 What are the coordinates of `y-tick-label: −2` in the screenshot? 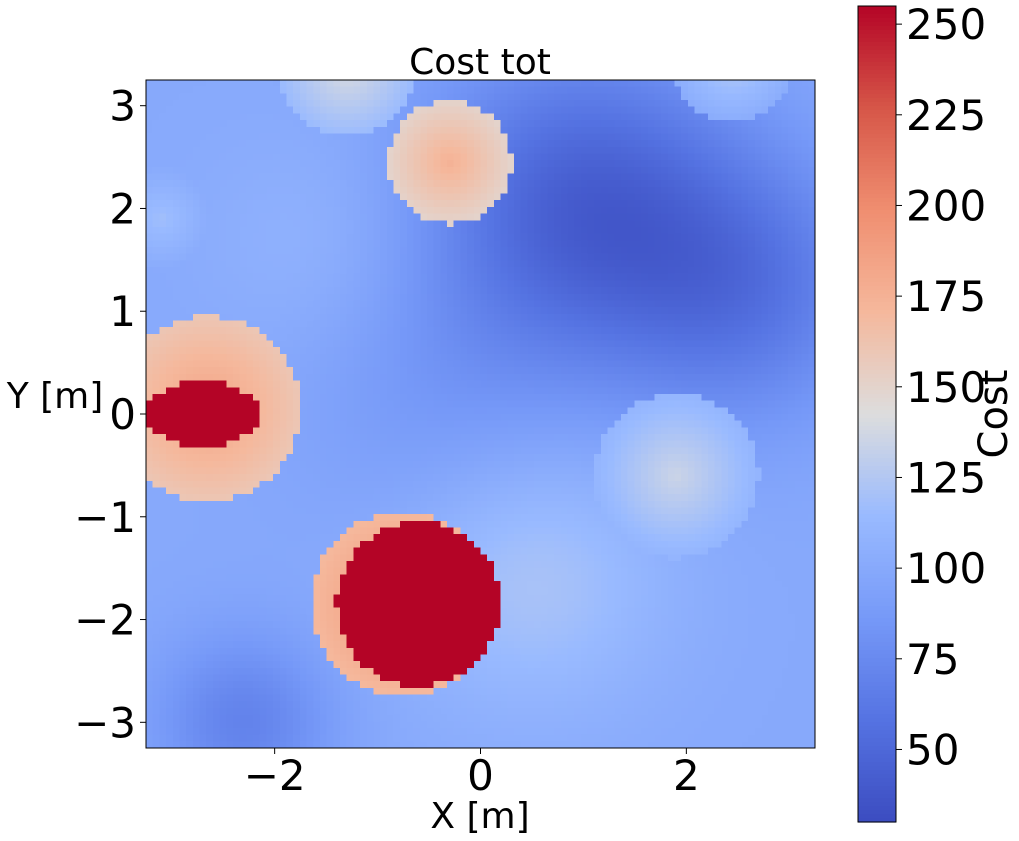 It's located at (105, 620).